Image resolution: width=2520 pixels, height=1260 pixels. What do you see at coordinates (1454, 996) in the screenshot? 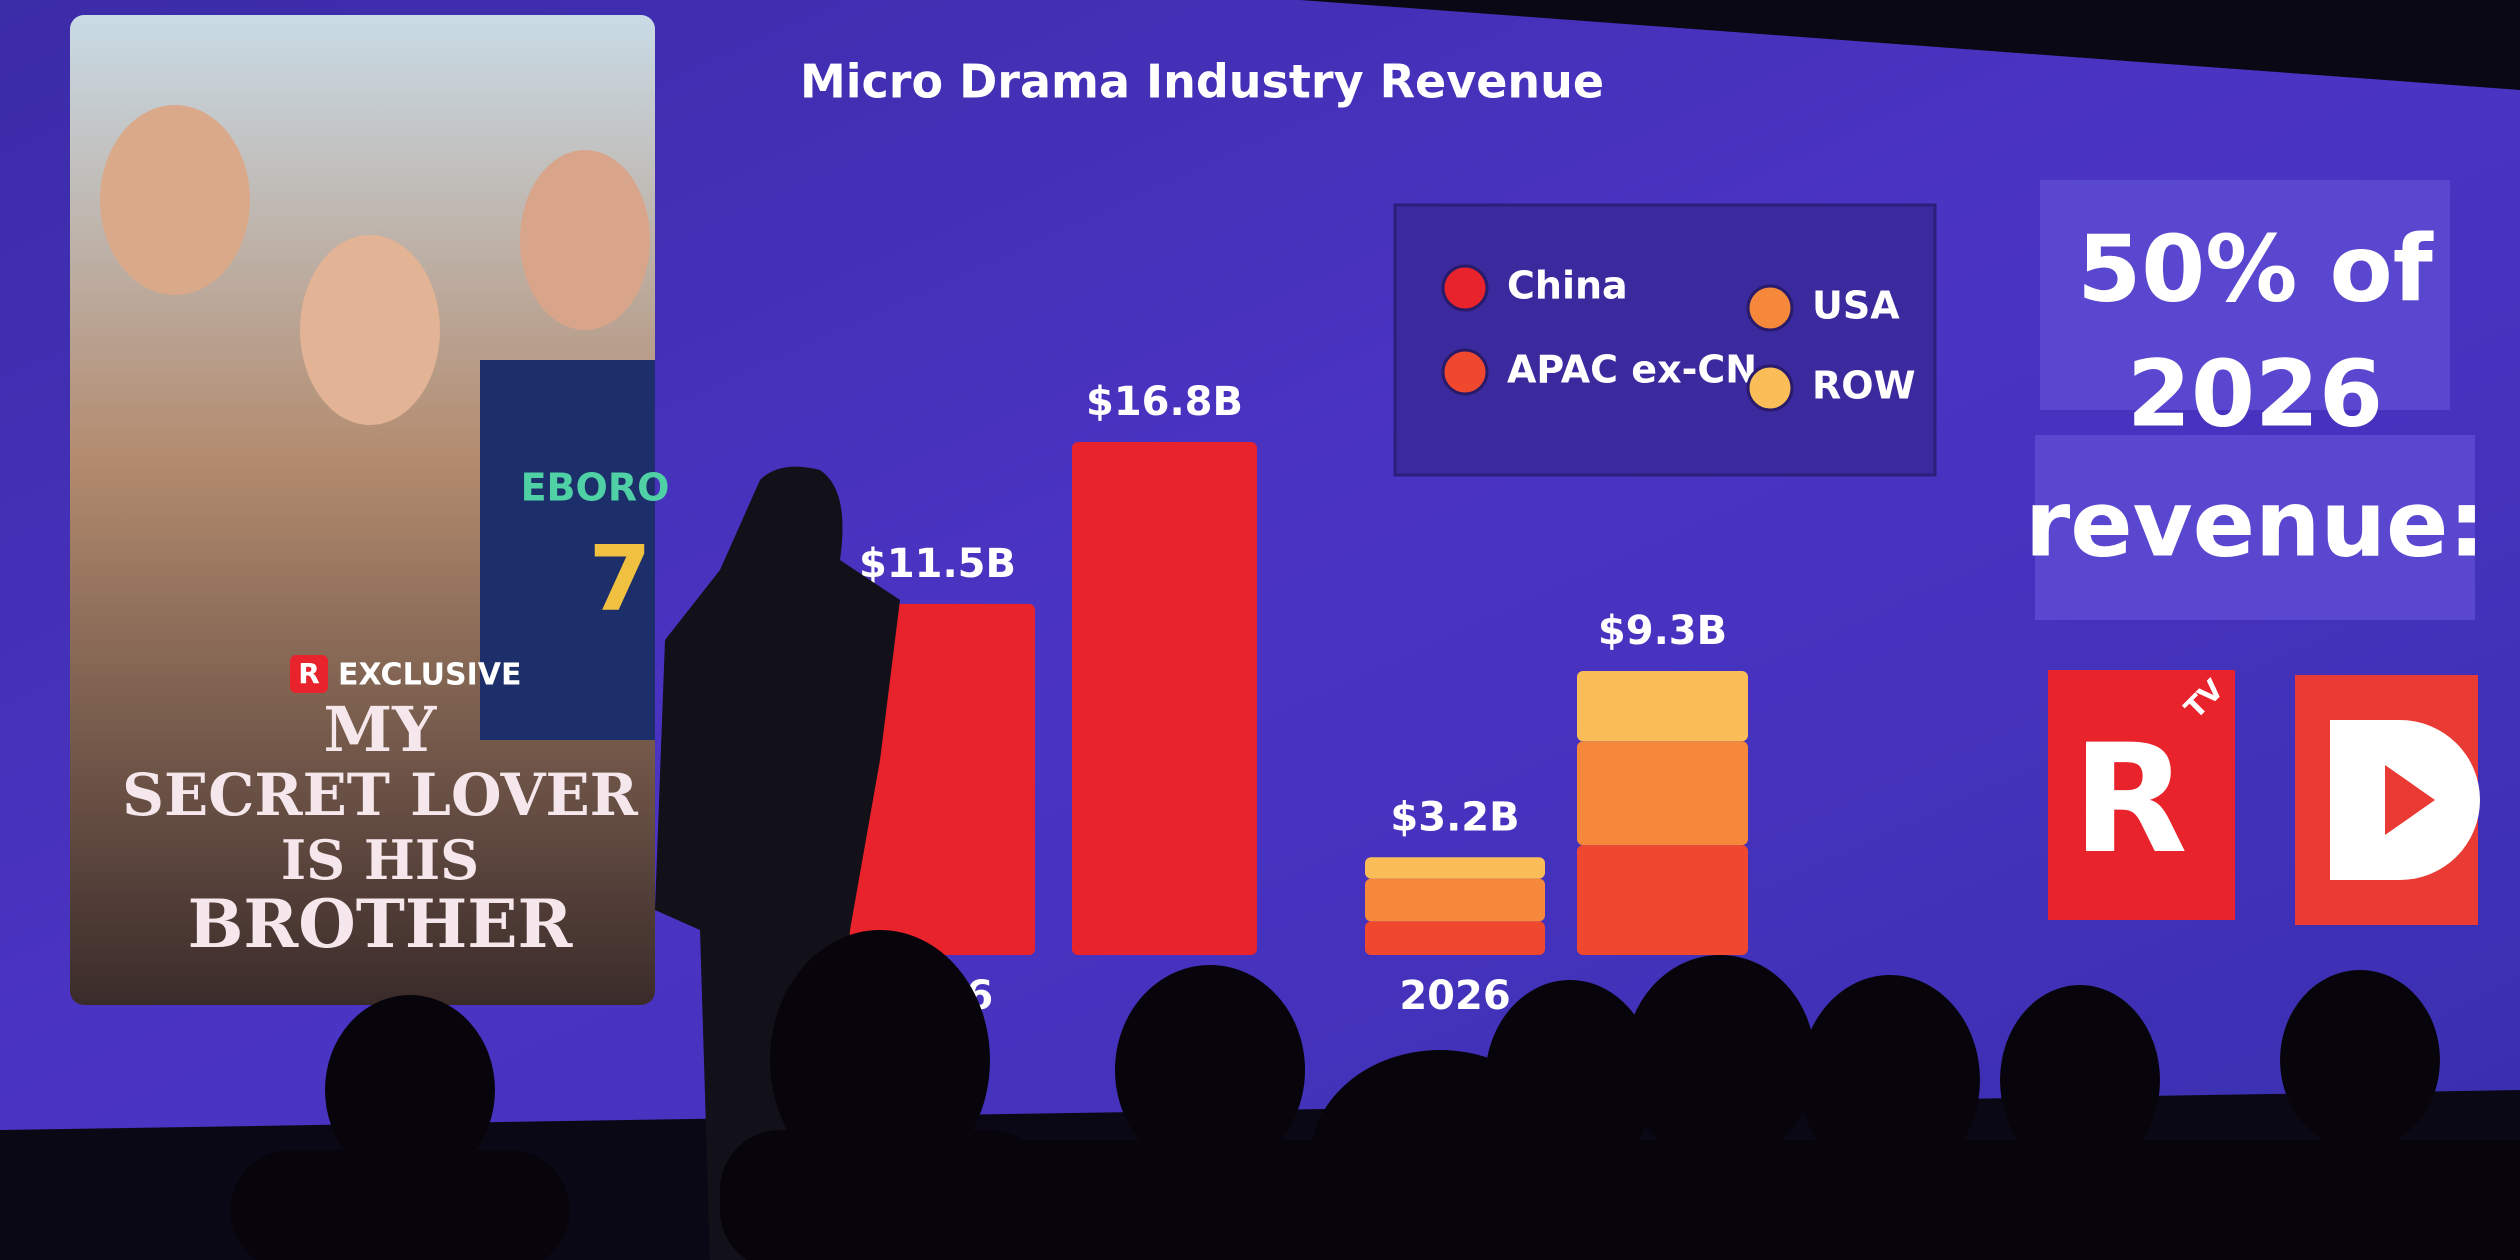
I see `x-tick-label: 2026` at bounding box center [1454, 996].